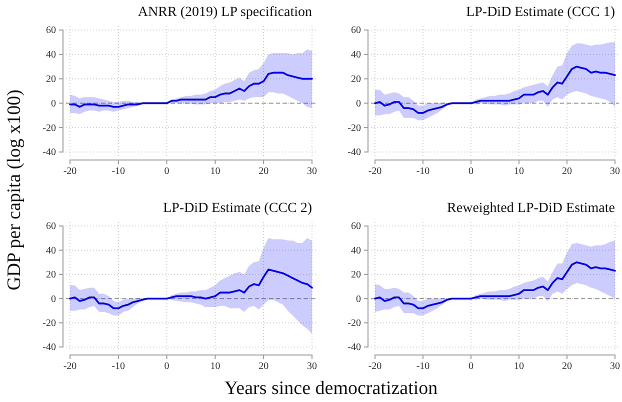 The image size is (622, 402). Describe the element at coordinates (225, 12) in the screenshot. I see `chart-title: ANRR (2019) LP specification` at that location.